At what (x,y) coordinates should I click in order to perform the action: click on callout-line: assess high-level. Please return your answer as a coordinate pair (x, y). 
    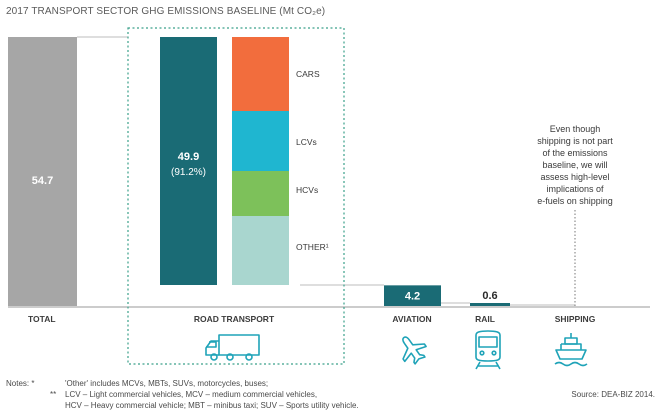
    Looking at the image, I should click on (574, 177).